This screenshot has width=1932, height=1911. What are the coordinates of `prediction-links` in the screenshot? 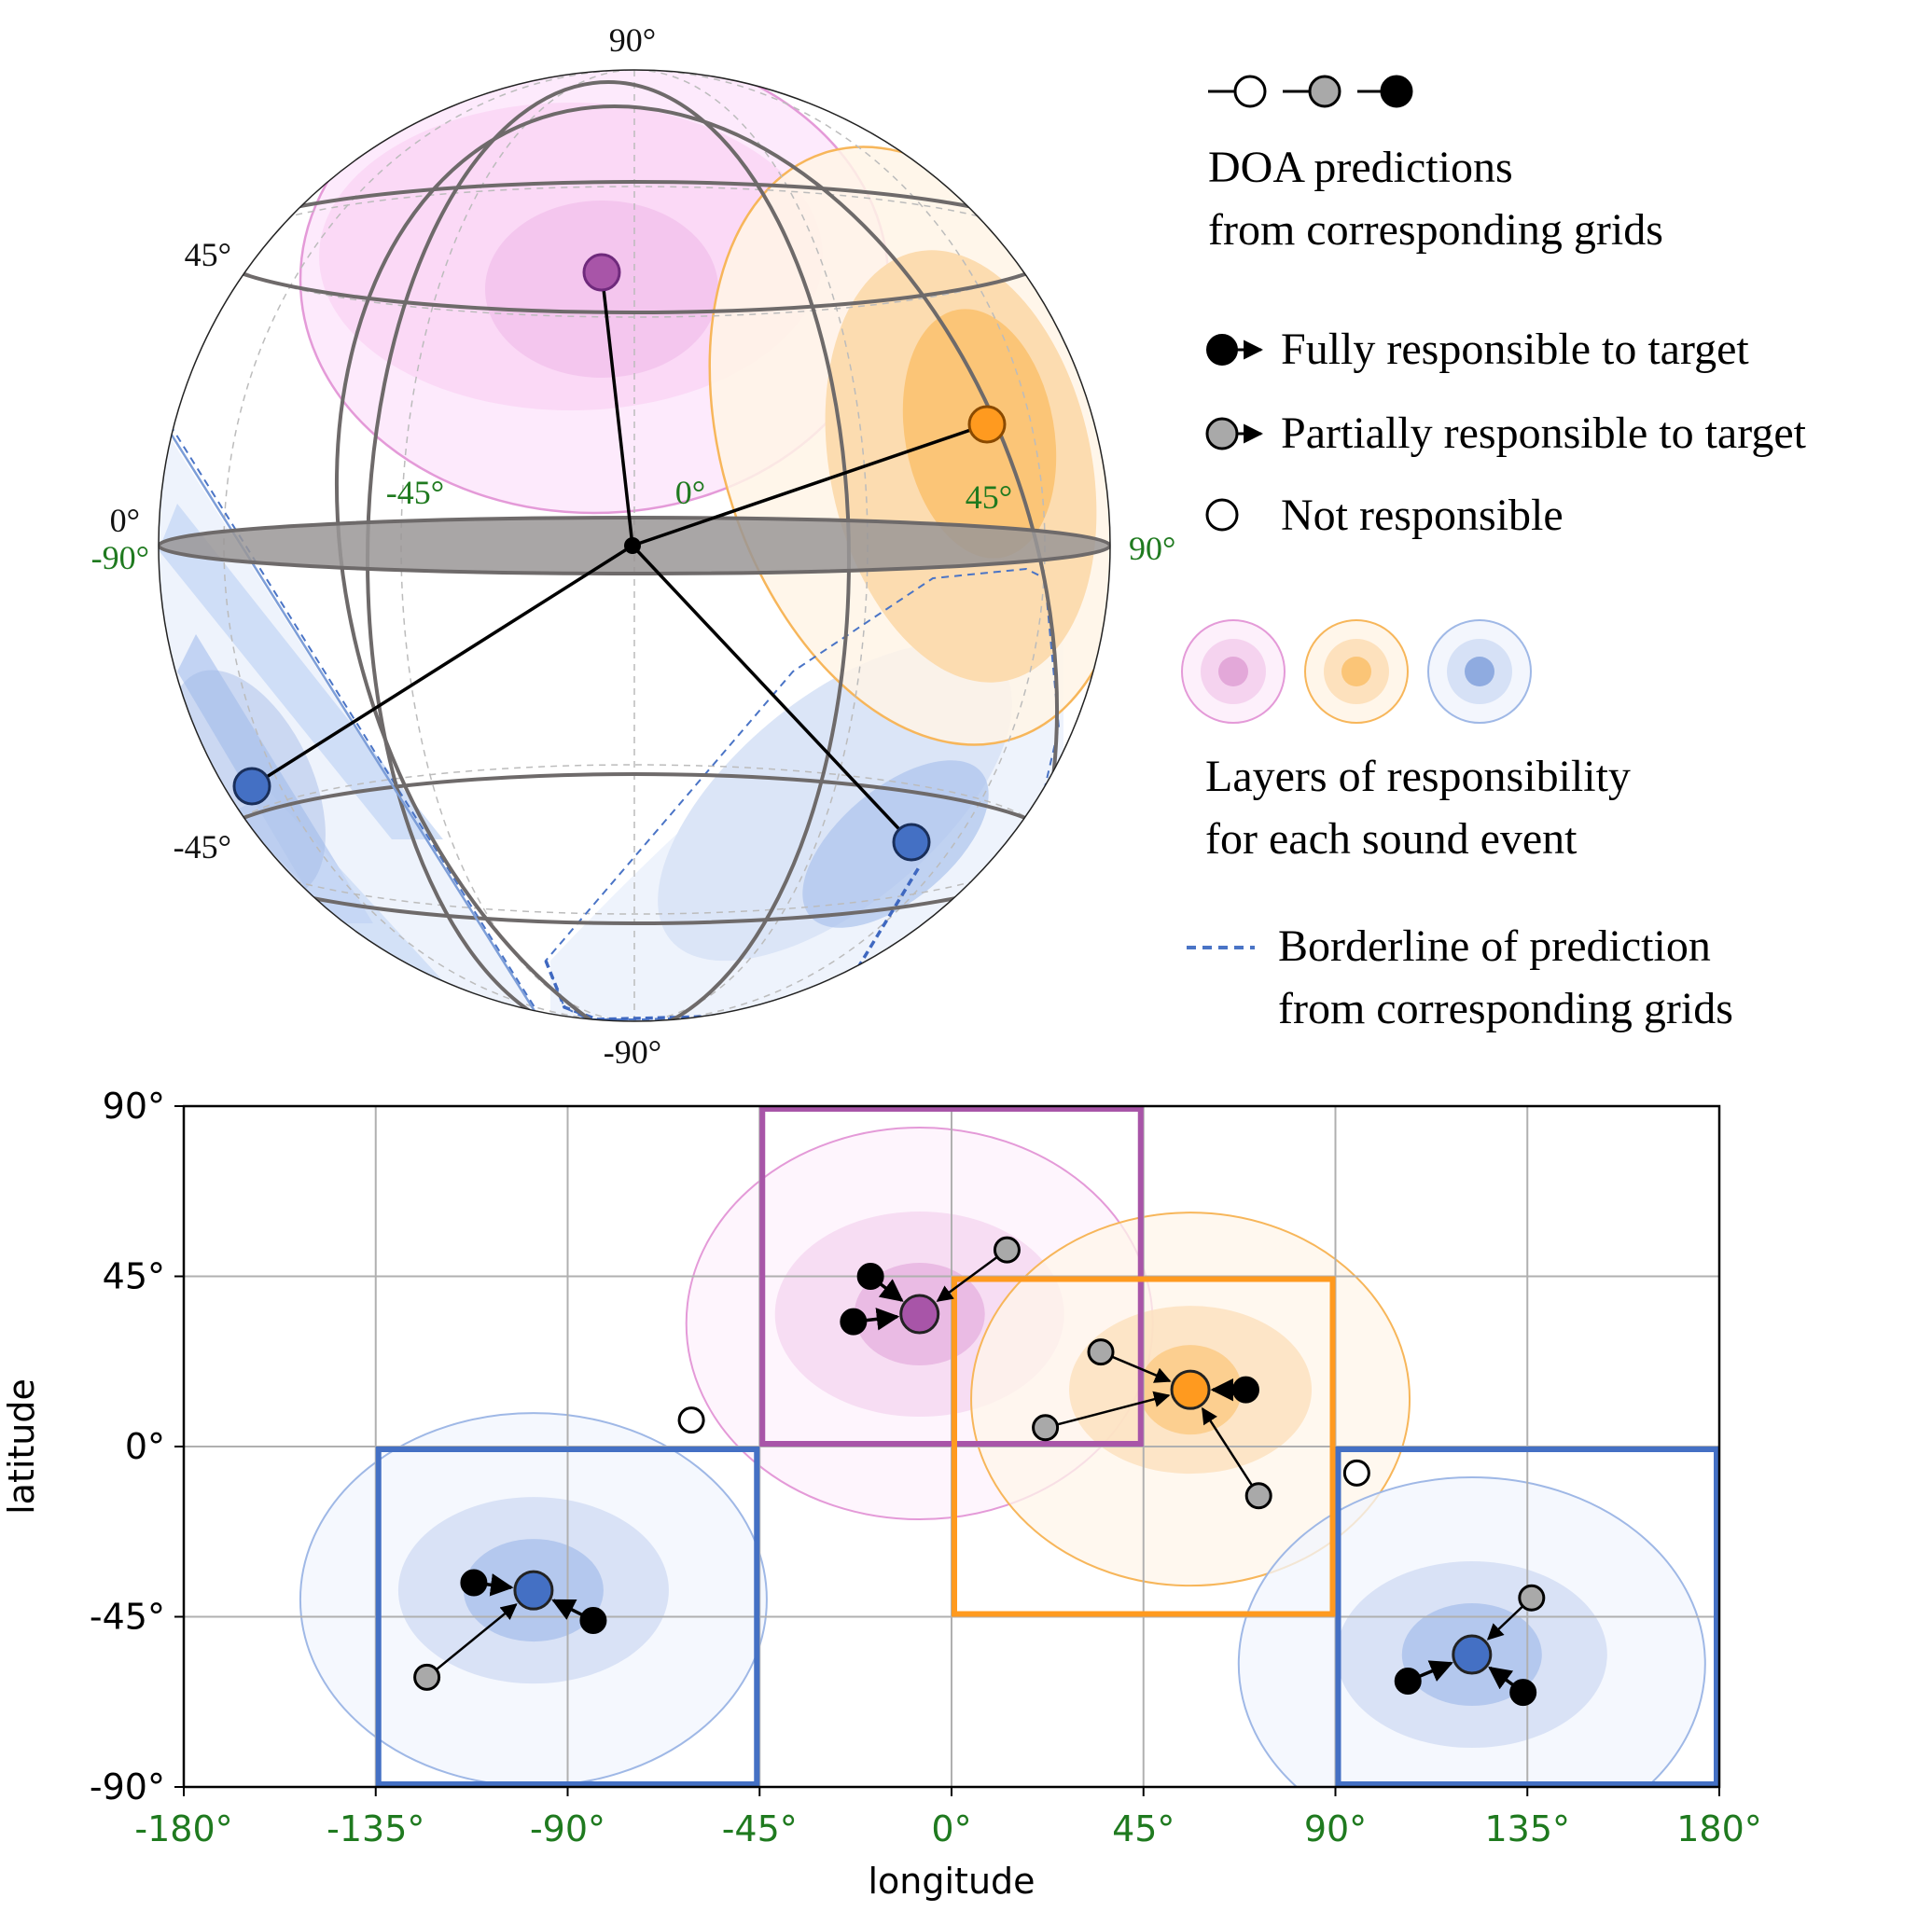 It's located at (979, 1473).